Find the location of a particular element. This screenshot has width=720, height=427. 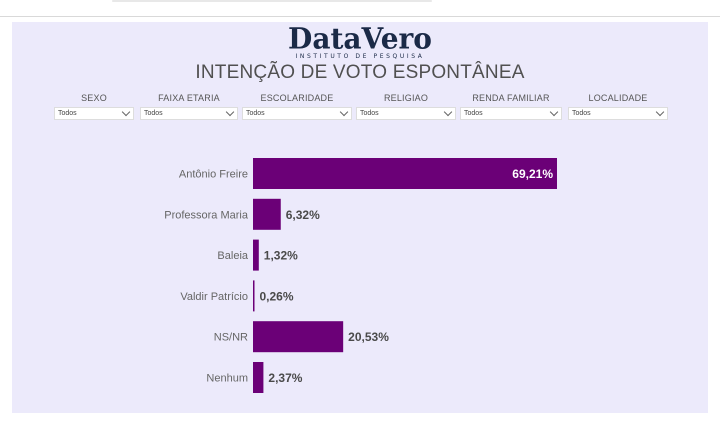

top-strip is located at coordinates (272, 1).